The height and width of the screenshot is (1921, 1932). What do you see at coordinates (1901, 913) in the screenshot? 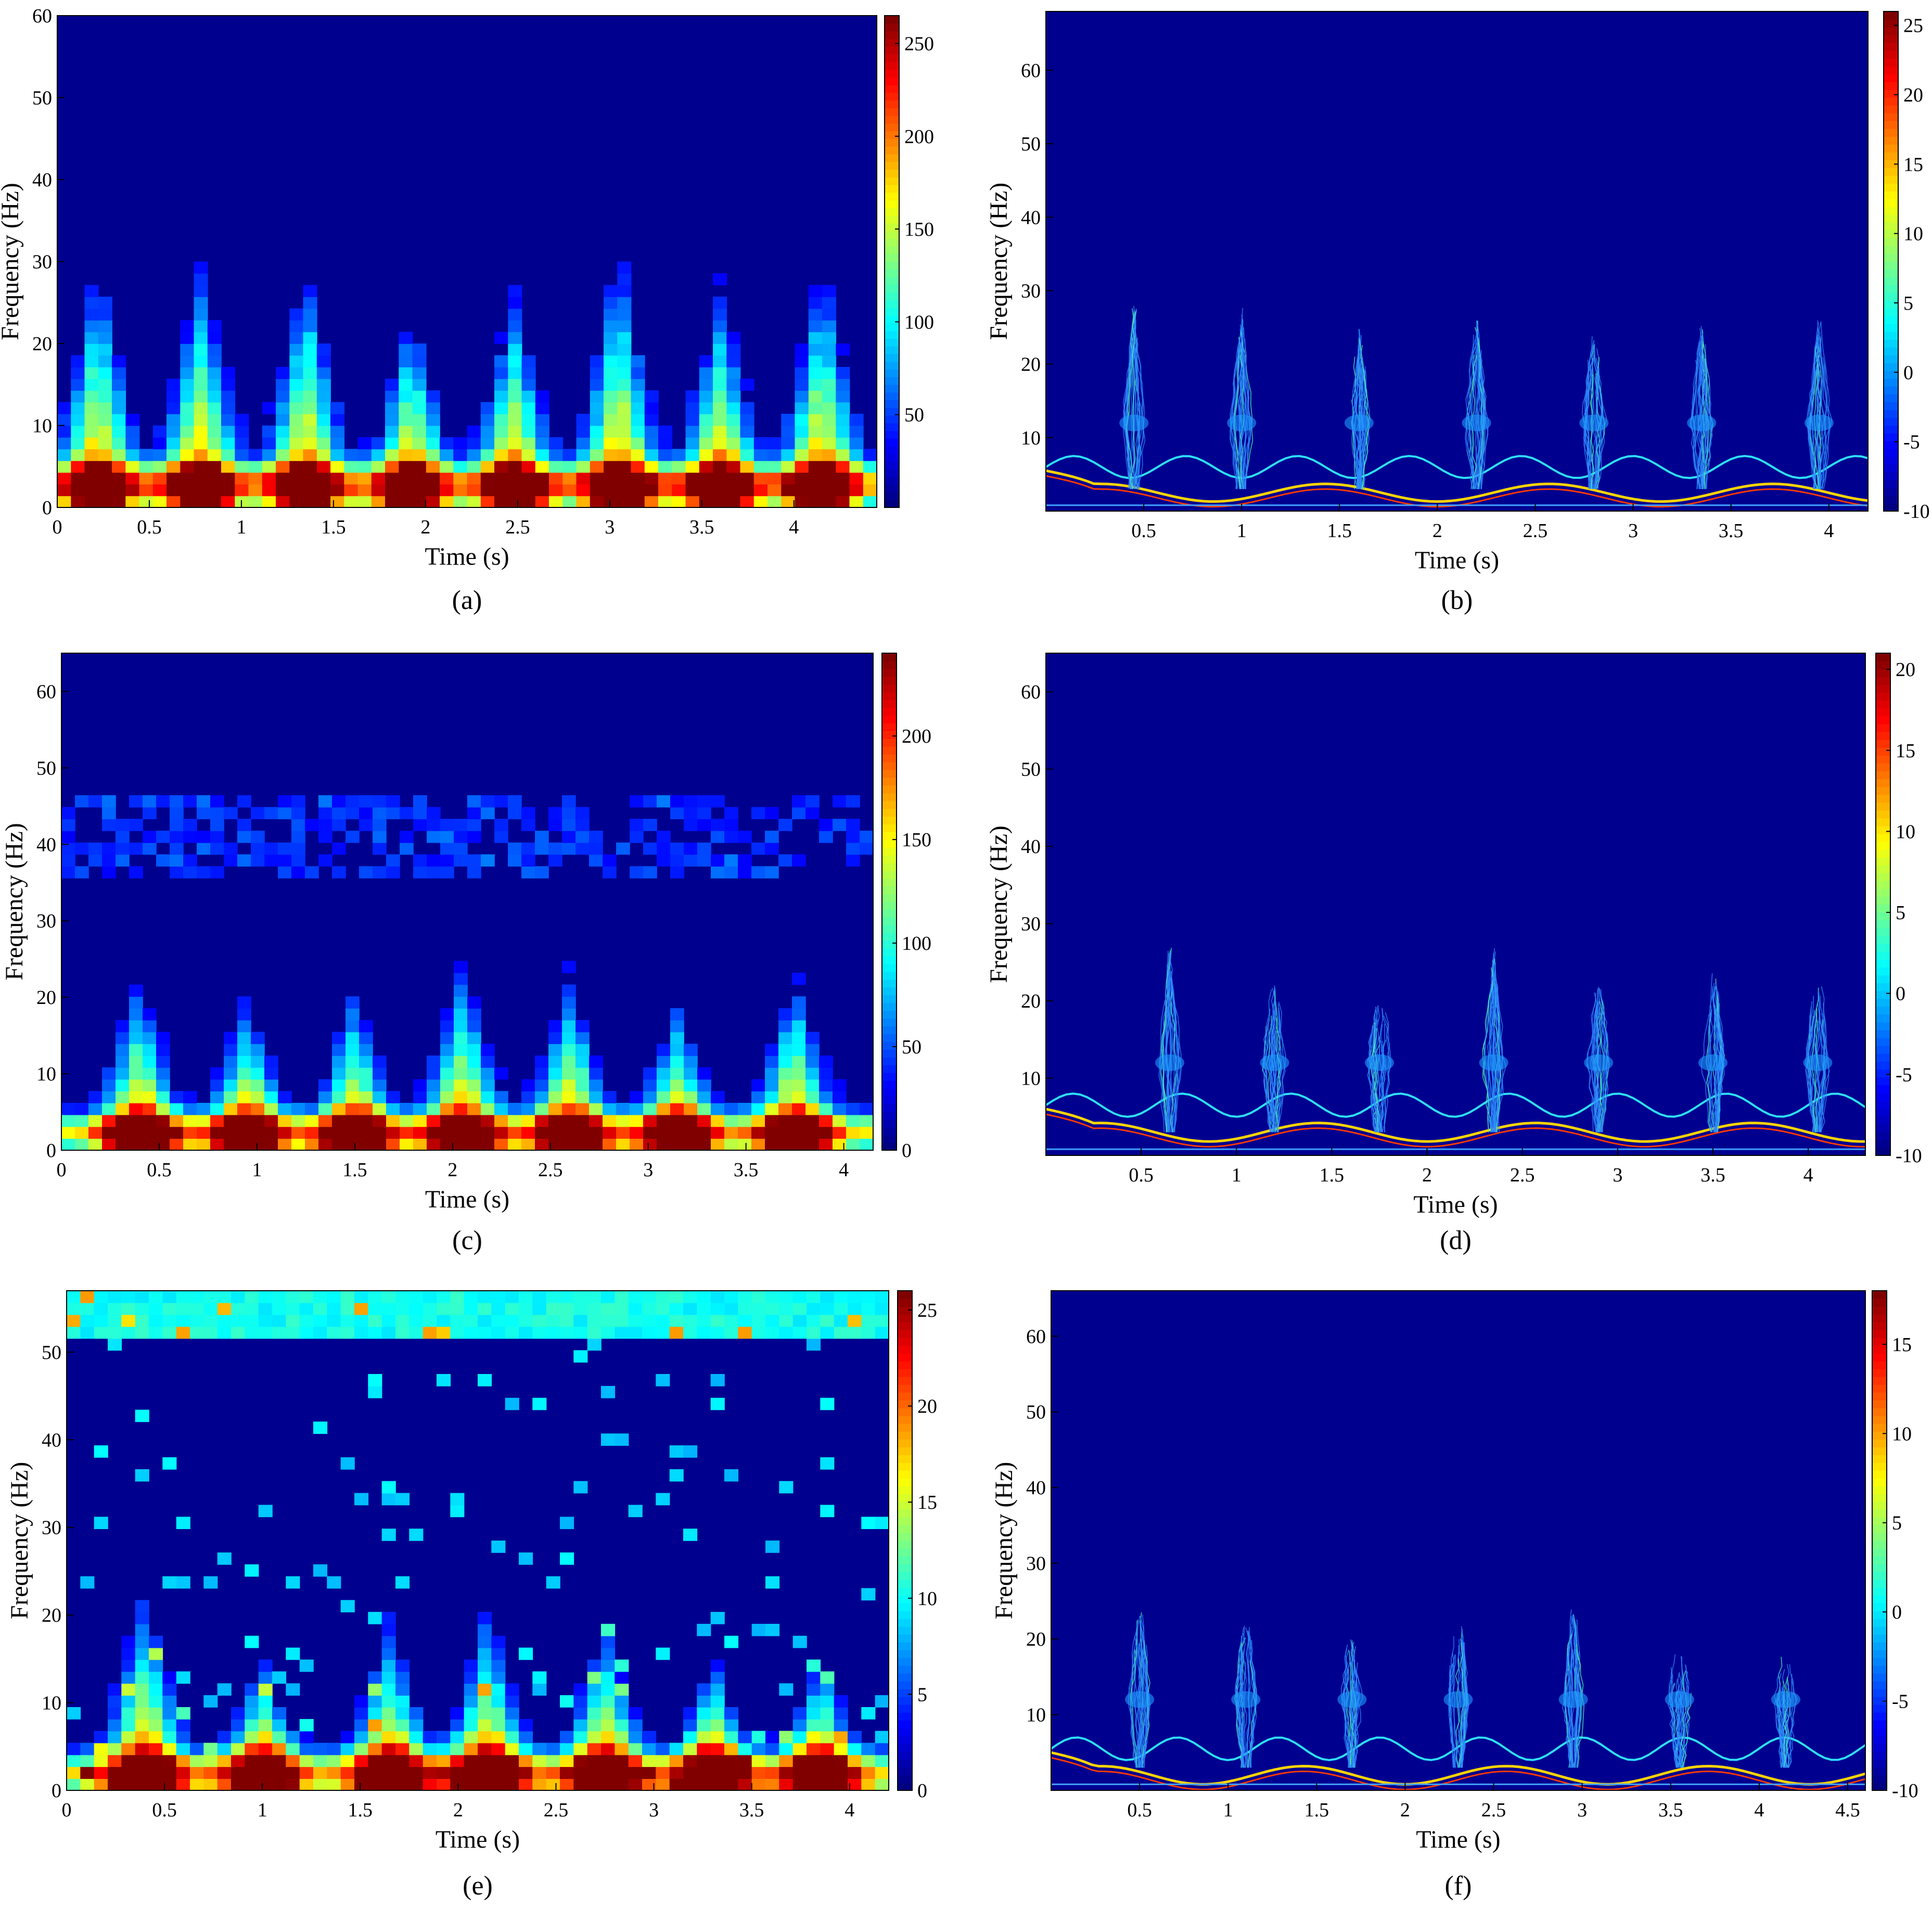
I see `colorbar-tick-label: 5` at bounding box center [1901, 913].